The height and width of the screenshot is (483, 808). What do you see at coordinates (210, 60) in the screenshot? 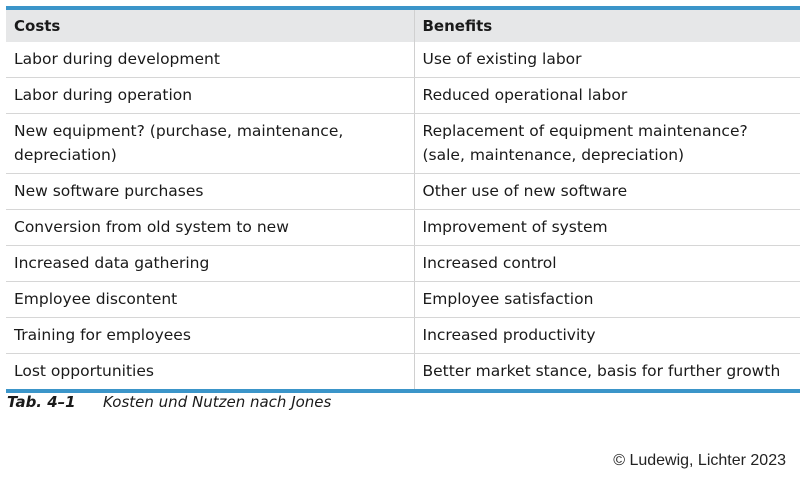
I see `cost-cell: Labor during development` at bounding box center [210, 60].